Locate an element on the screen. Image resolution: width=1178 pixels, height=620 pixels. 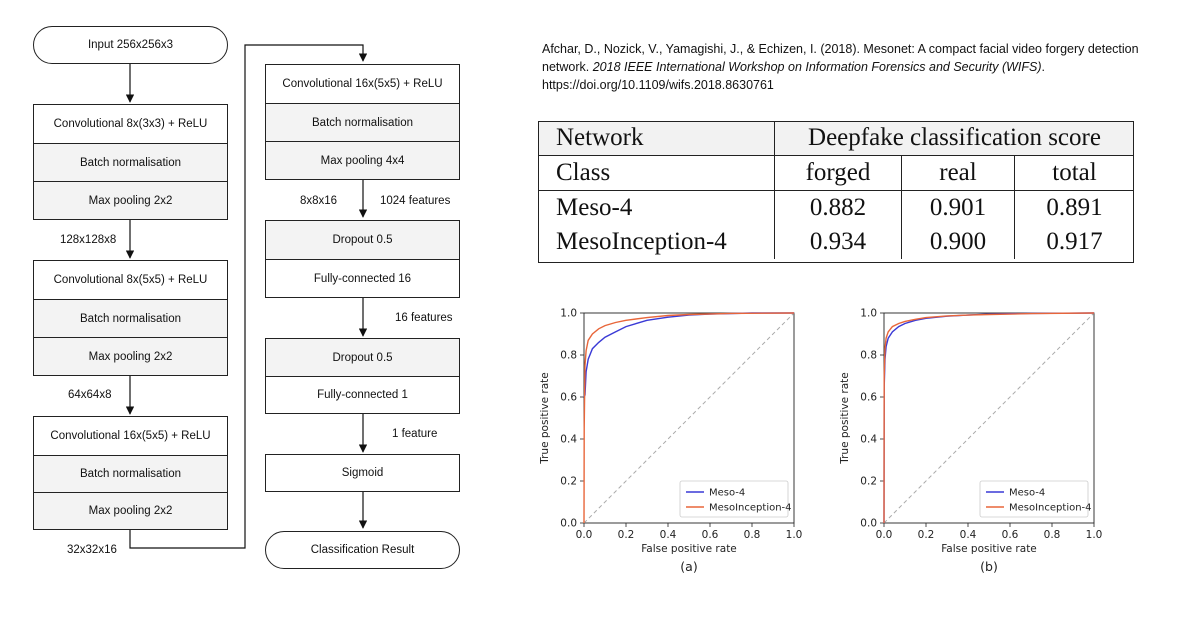
table-class-row: Class forged real total is located at coordinates (836, 173).